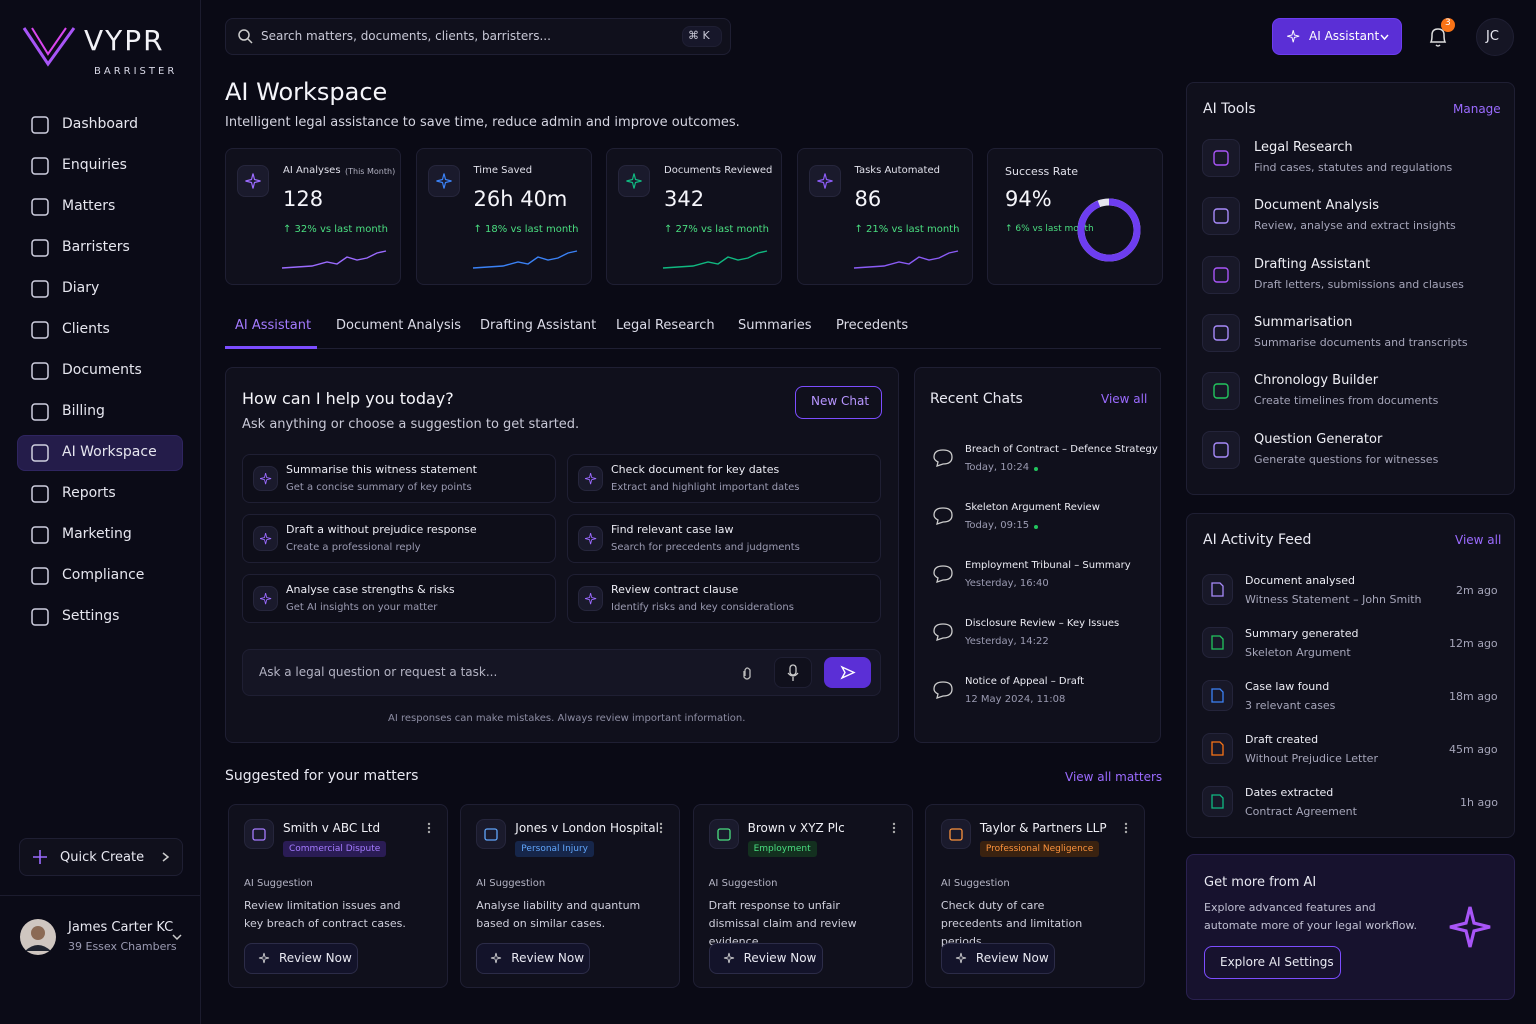  I want to click on user-org: 39 Essex Chambers, so click(122, 946).